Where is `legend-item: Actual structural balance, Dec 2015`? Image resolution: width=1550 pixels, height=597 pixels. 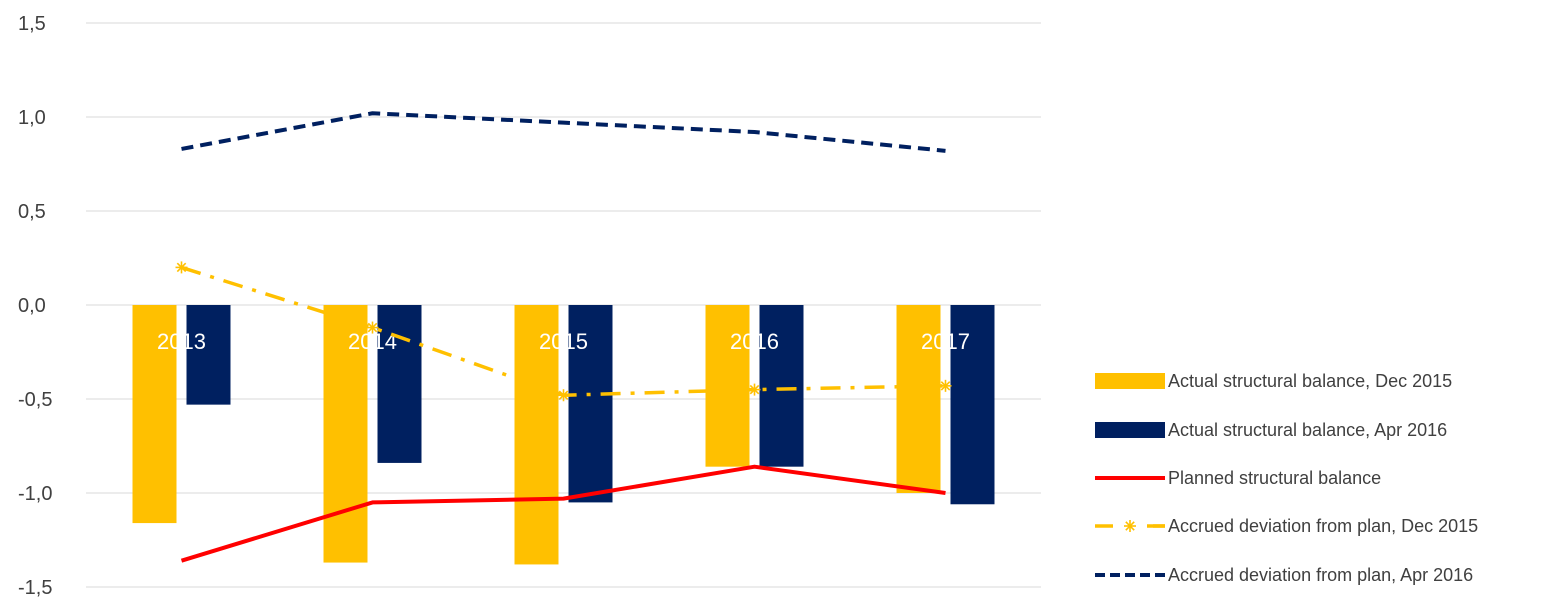 legend-item: Actual structural balance, Dec 2015 is located at coordinates (1273, 381).